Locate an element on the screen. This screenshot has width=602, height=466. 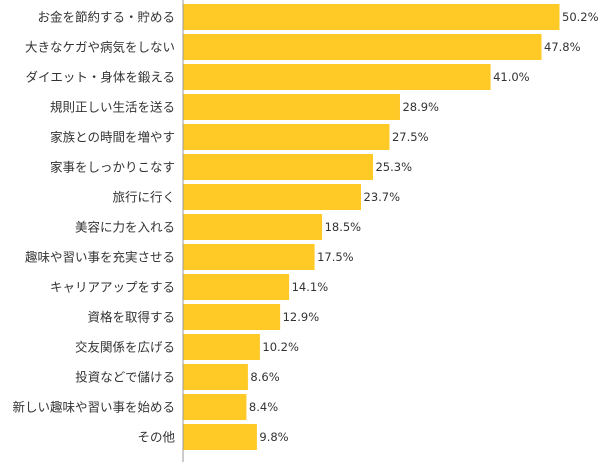
category-label: 旅行に行く is located at coordinates (143, 197).